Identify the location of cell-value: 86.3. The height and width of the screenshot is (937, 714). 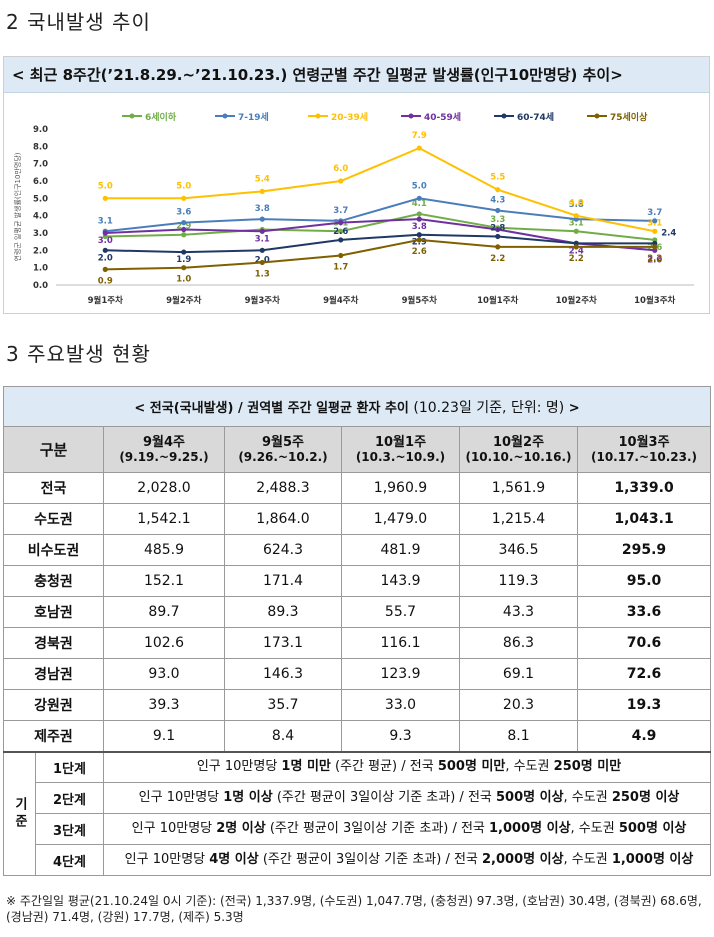
(518, 643).